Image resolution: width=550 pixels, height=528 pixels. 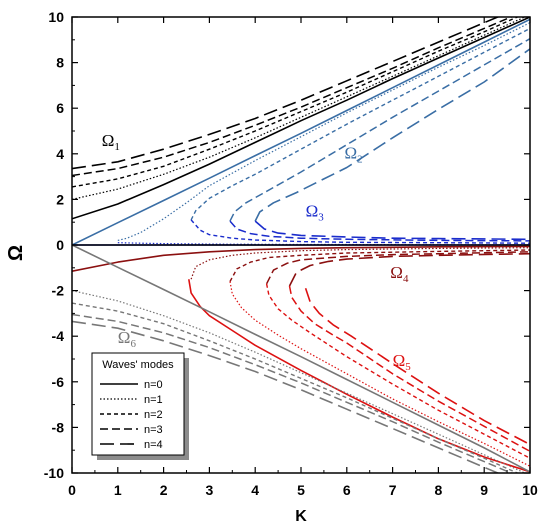 I want to click on curve-omega4-n4, so click(x=409, y=269).